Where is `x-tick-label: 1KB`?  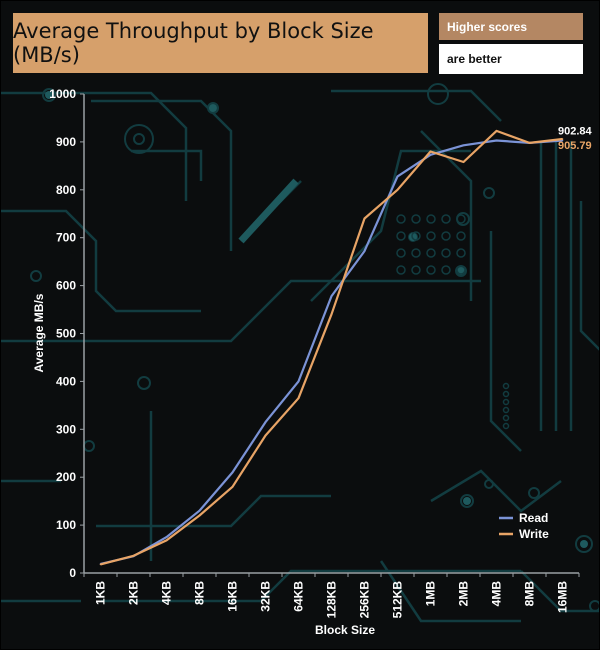
x-tick-label: 1KB is located at coordinates (101, 593).